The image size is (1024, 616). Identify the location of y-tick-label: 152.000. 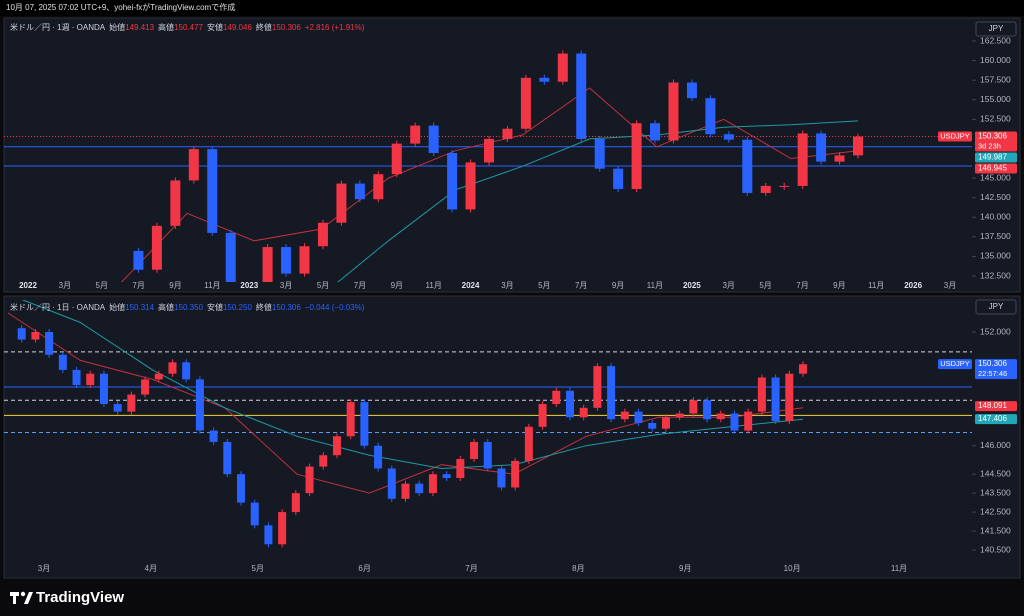
(995, 331).